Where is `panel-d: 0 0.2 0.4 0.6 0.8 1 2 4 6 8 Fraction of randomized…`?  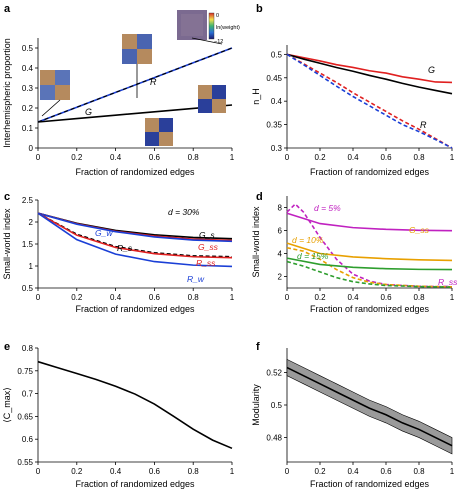 panel-d: 0 0.2 0.4 0.6 0.8 1 2 4 6 8 Fraction of randomized… is located at coordinates (354, 255).